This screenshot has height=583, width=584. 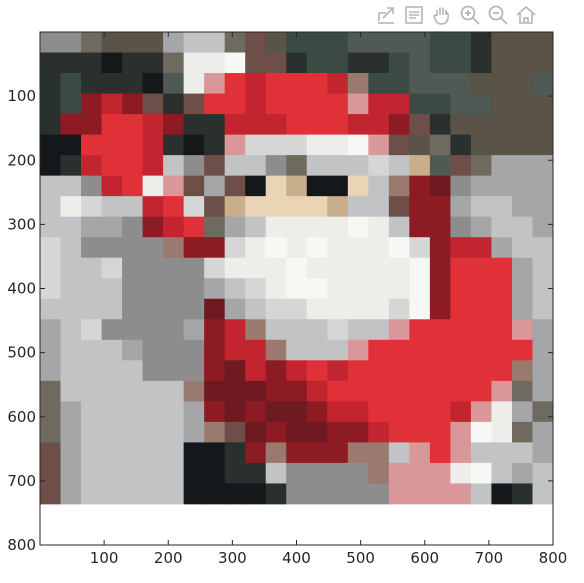 I want to click on zoom-in-icon, so click(x=470, y=15).